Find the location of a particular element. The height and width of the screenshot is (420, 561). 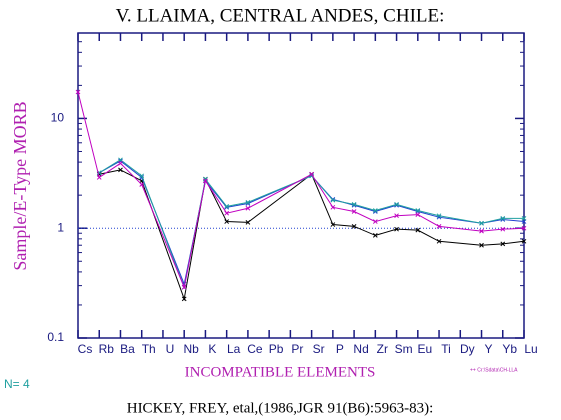

x-tick-label: Y is located at coordinates (489, 349).